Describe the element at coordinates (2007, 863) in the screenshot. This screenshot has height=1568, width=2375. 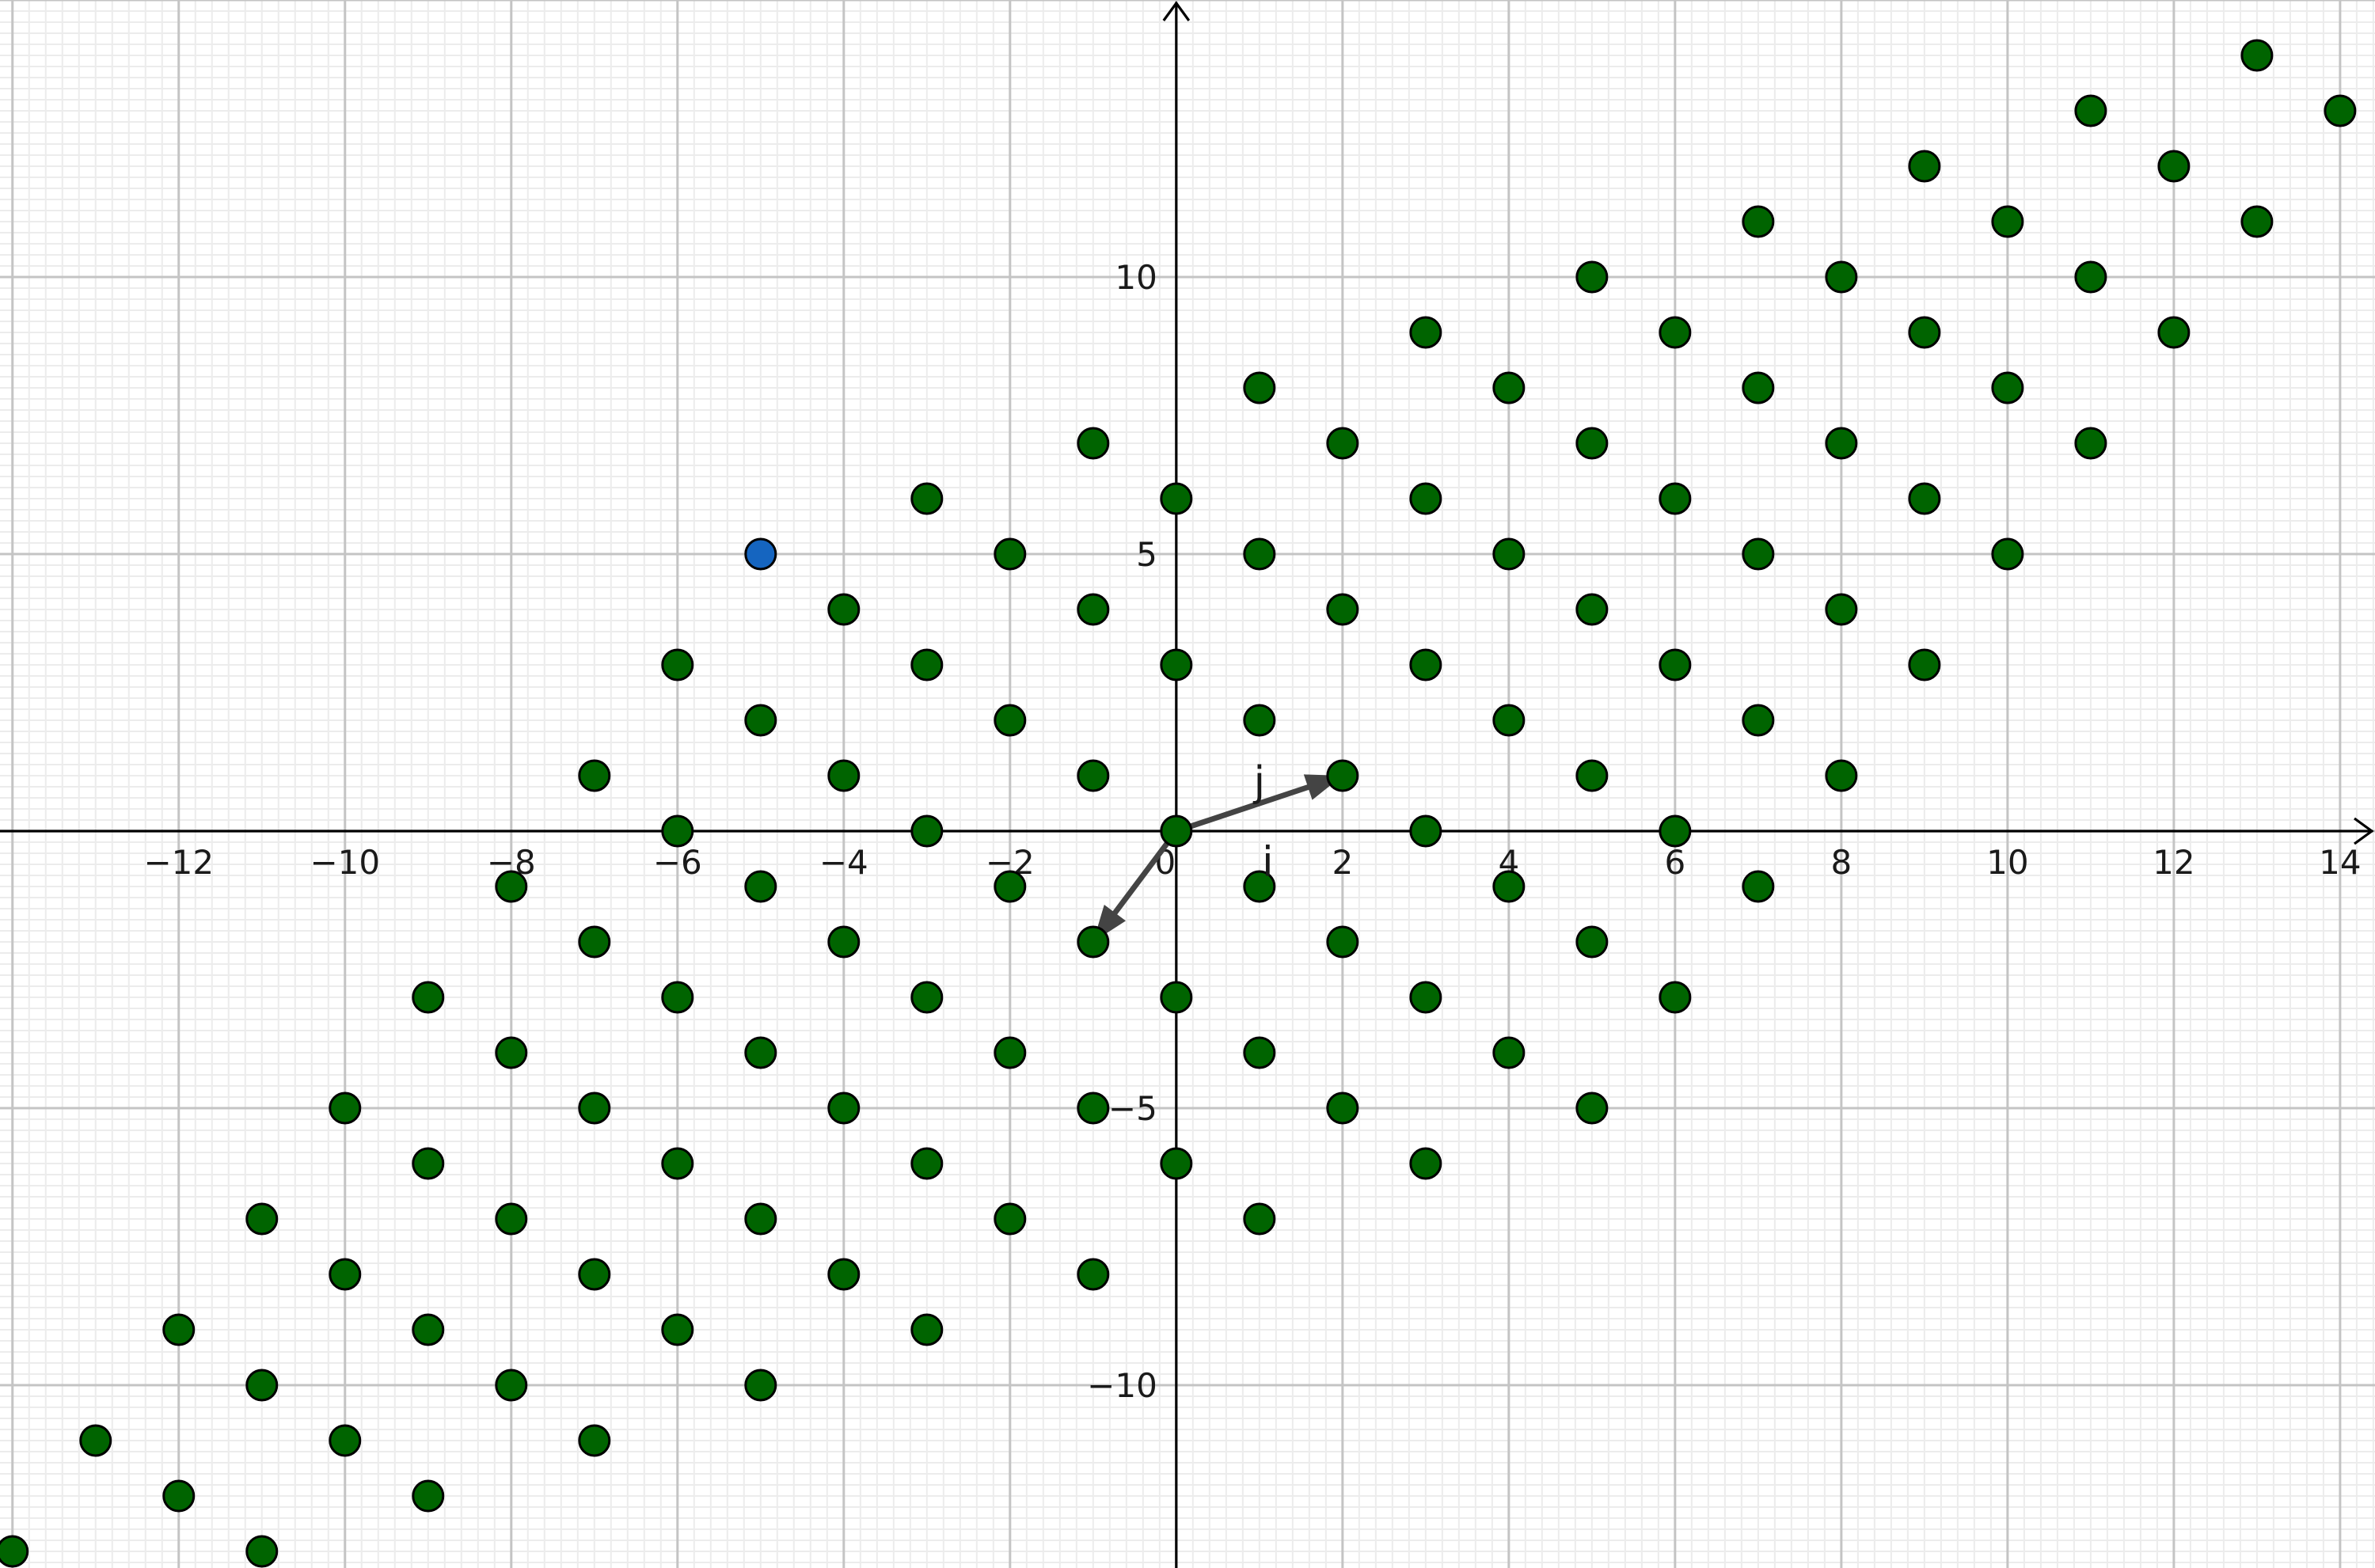
I see `x-tick-label: 10` at that location.